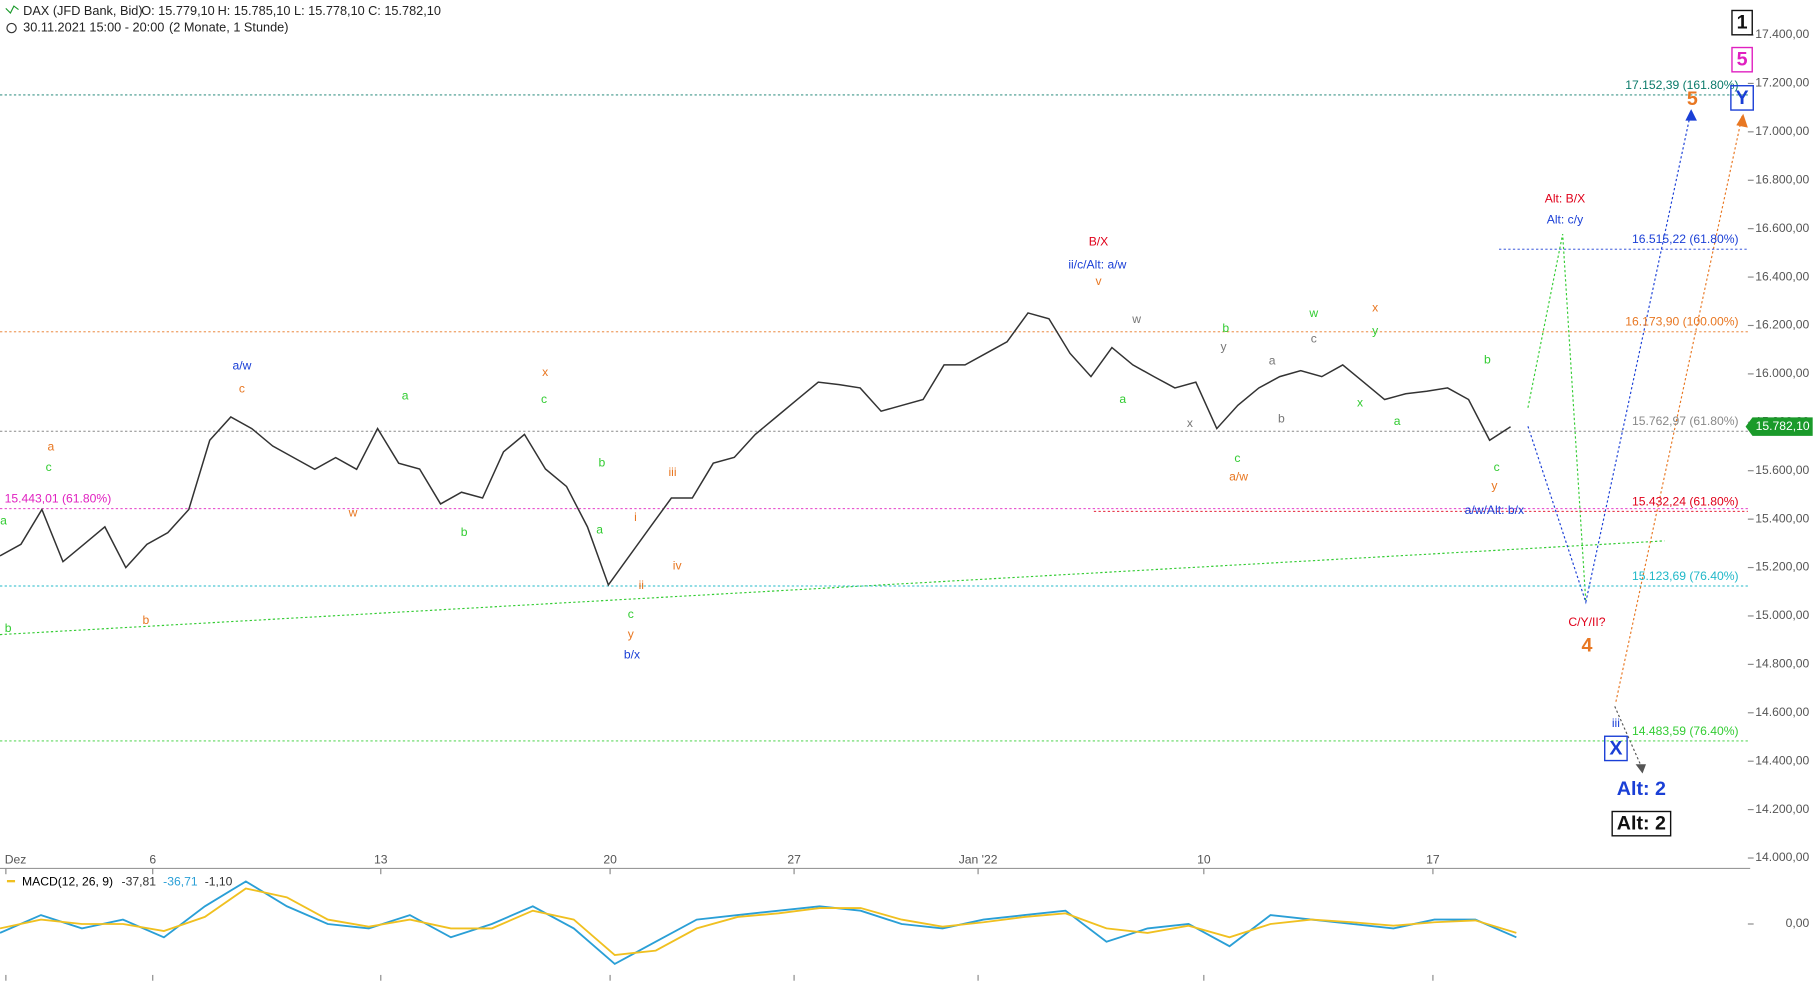  Describe the element at coordinates (1615, 748) in the screenshot. I see `wave-label: X` at that location.